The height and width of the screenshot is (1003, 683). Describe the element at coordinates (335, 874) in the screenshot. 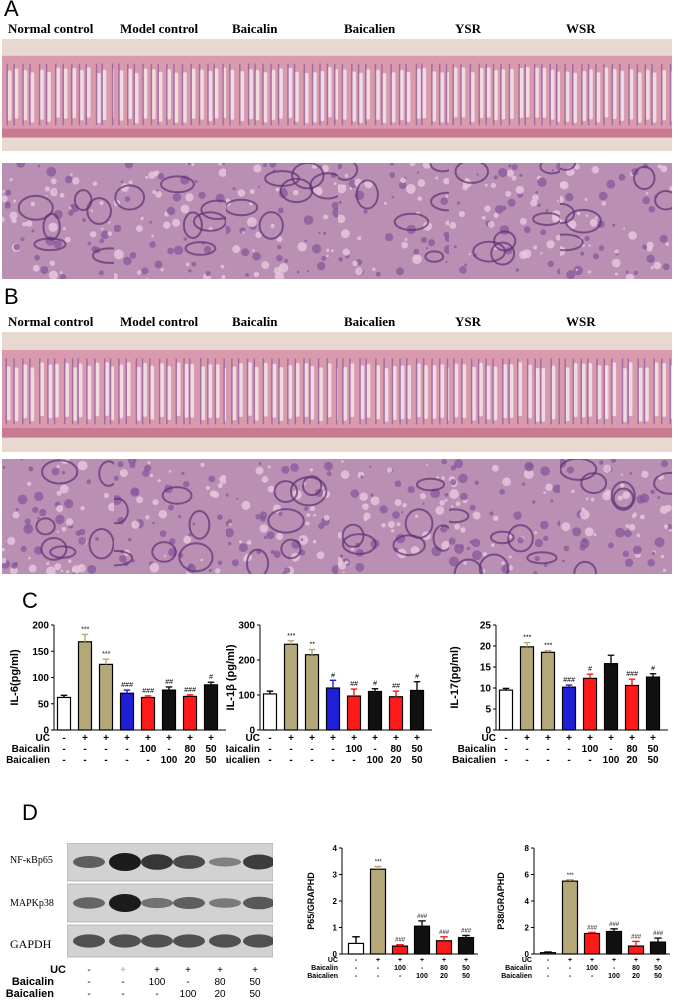

I see `y-tick-label: 3` at that location.